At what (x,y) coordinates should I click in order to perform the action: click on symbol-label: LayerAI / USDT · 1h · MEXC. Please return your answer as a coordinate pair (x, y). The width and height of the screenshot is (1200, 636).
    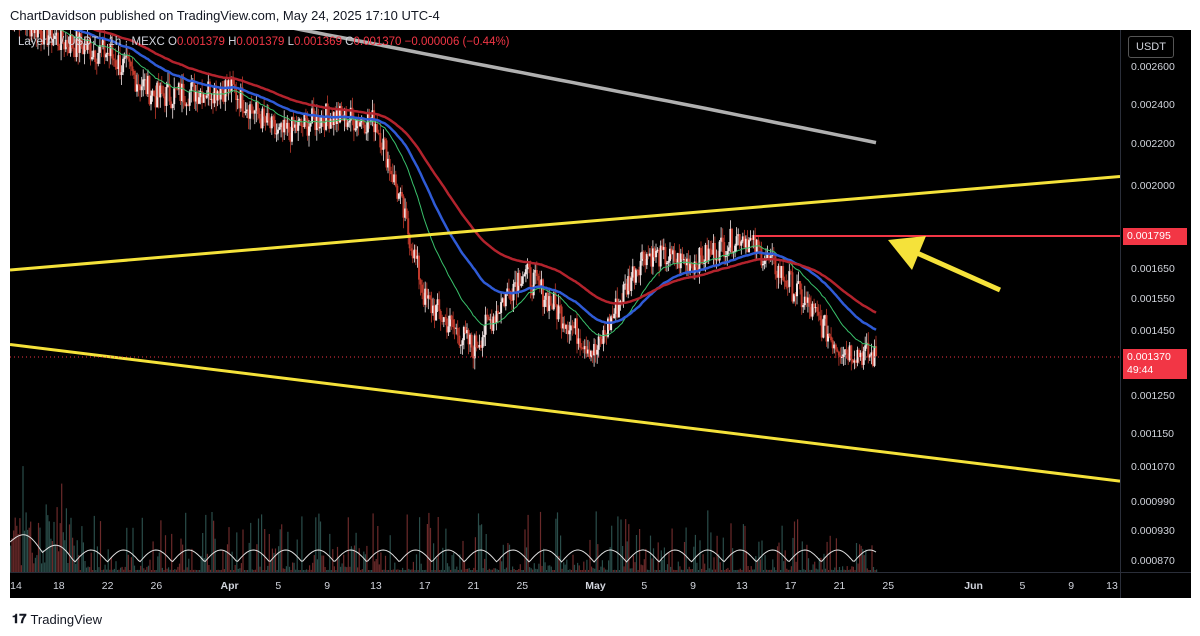
    Looking at the image, I should click on (91, 42).